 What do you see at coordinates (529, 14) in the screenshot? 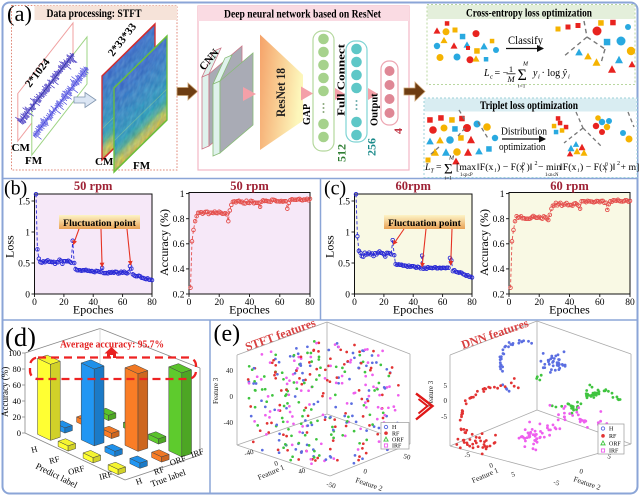
I see `svg-text:Cross-entropy loss optimizatio: Cross-entropy loss optimization` at bounding box center [529, 14].